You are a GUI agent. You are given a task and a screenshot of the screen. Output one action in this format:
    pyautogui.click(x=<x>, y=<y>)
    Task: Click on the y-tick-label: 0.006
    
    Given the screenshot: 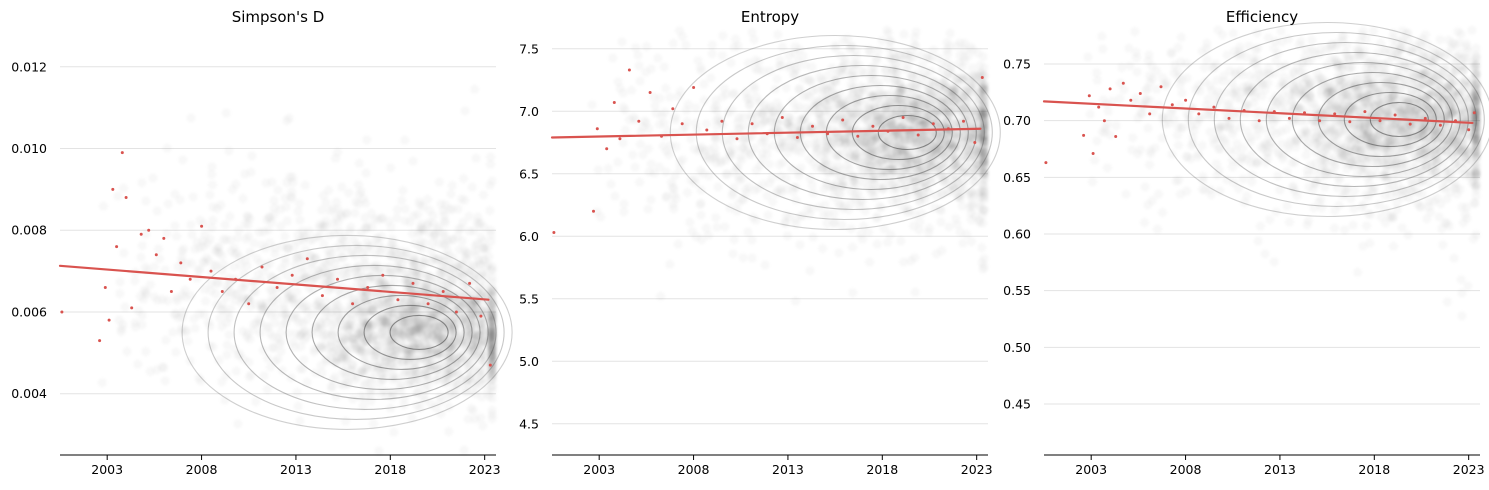 What is the action you would take?
    pyautogui.click(x=29, y=311)
    